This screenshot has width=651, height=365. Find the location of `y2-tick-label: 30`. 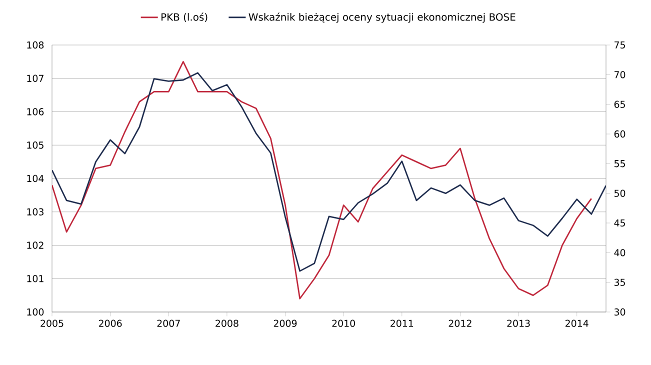

y2-tick-label: 30 is located at coordinates (620, 312).